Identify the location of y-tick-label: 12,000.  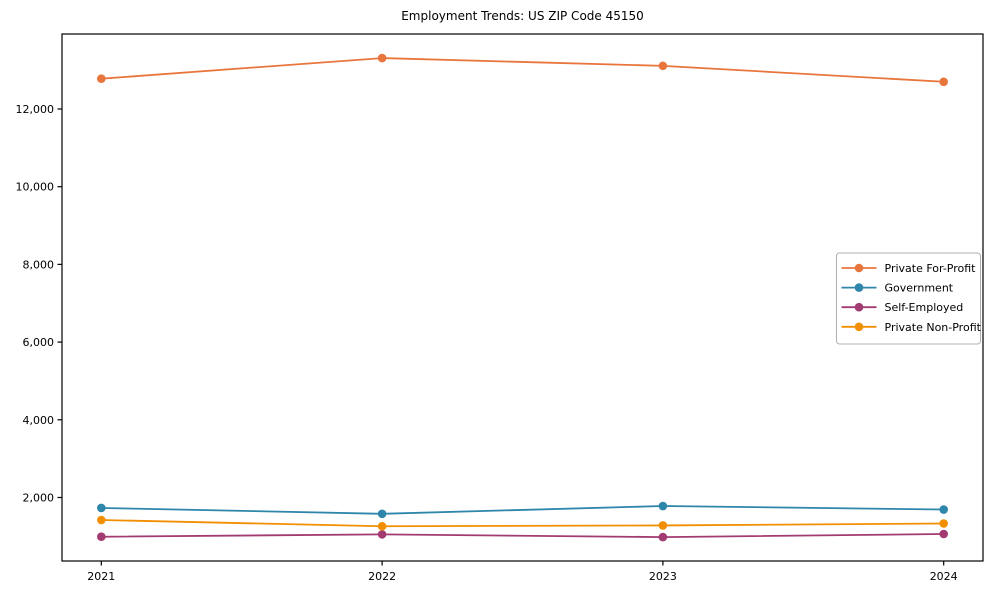
(35, 109).